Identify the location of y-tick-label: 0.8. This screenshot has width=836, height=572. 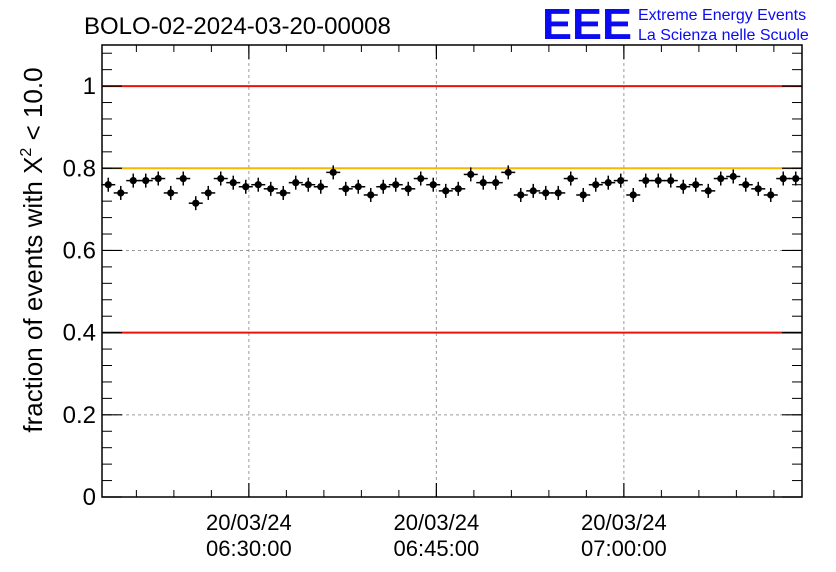
(79, 168).